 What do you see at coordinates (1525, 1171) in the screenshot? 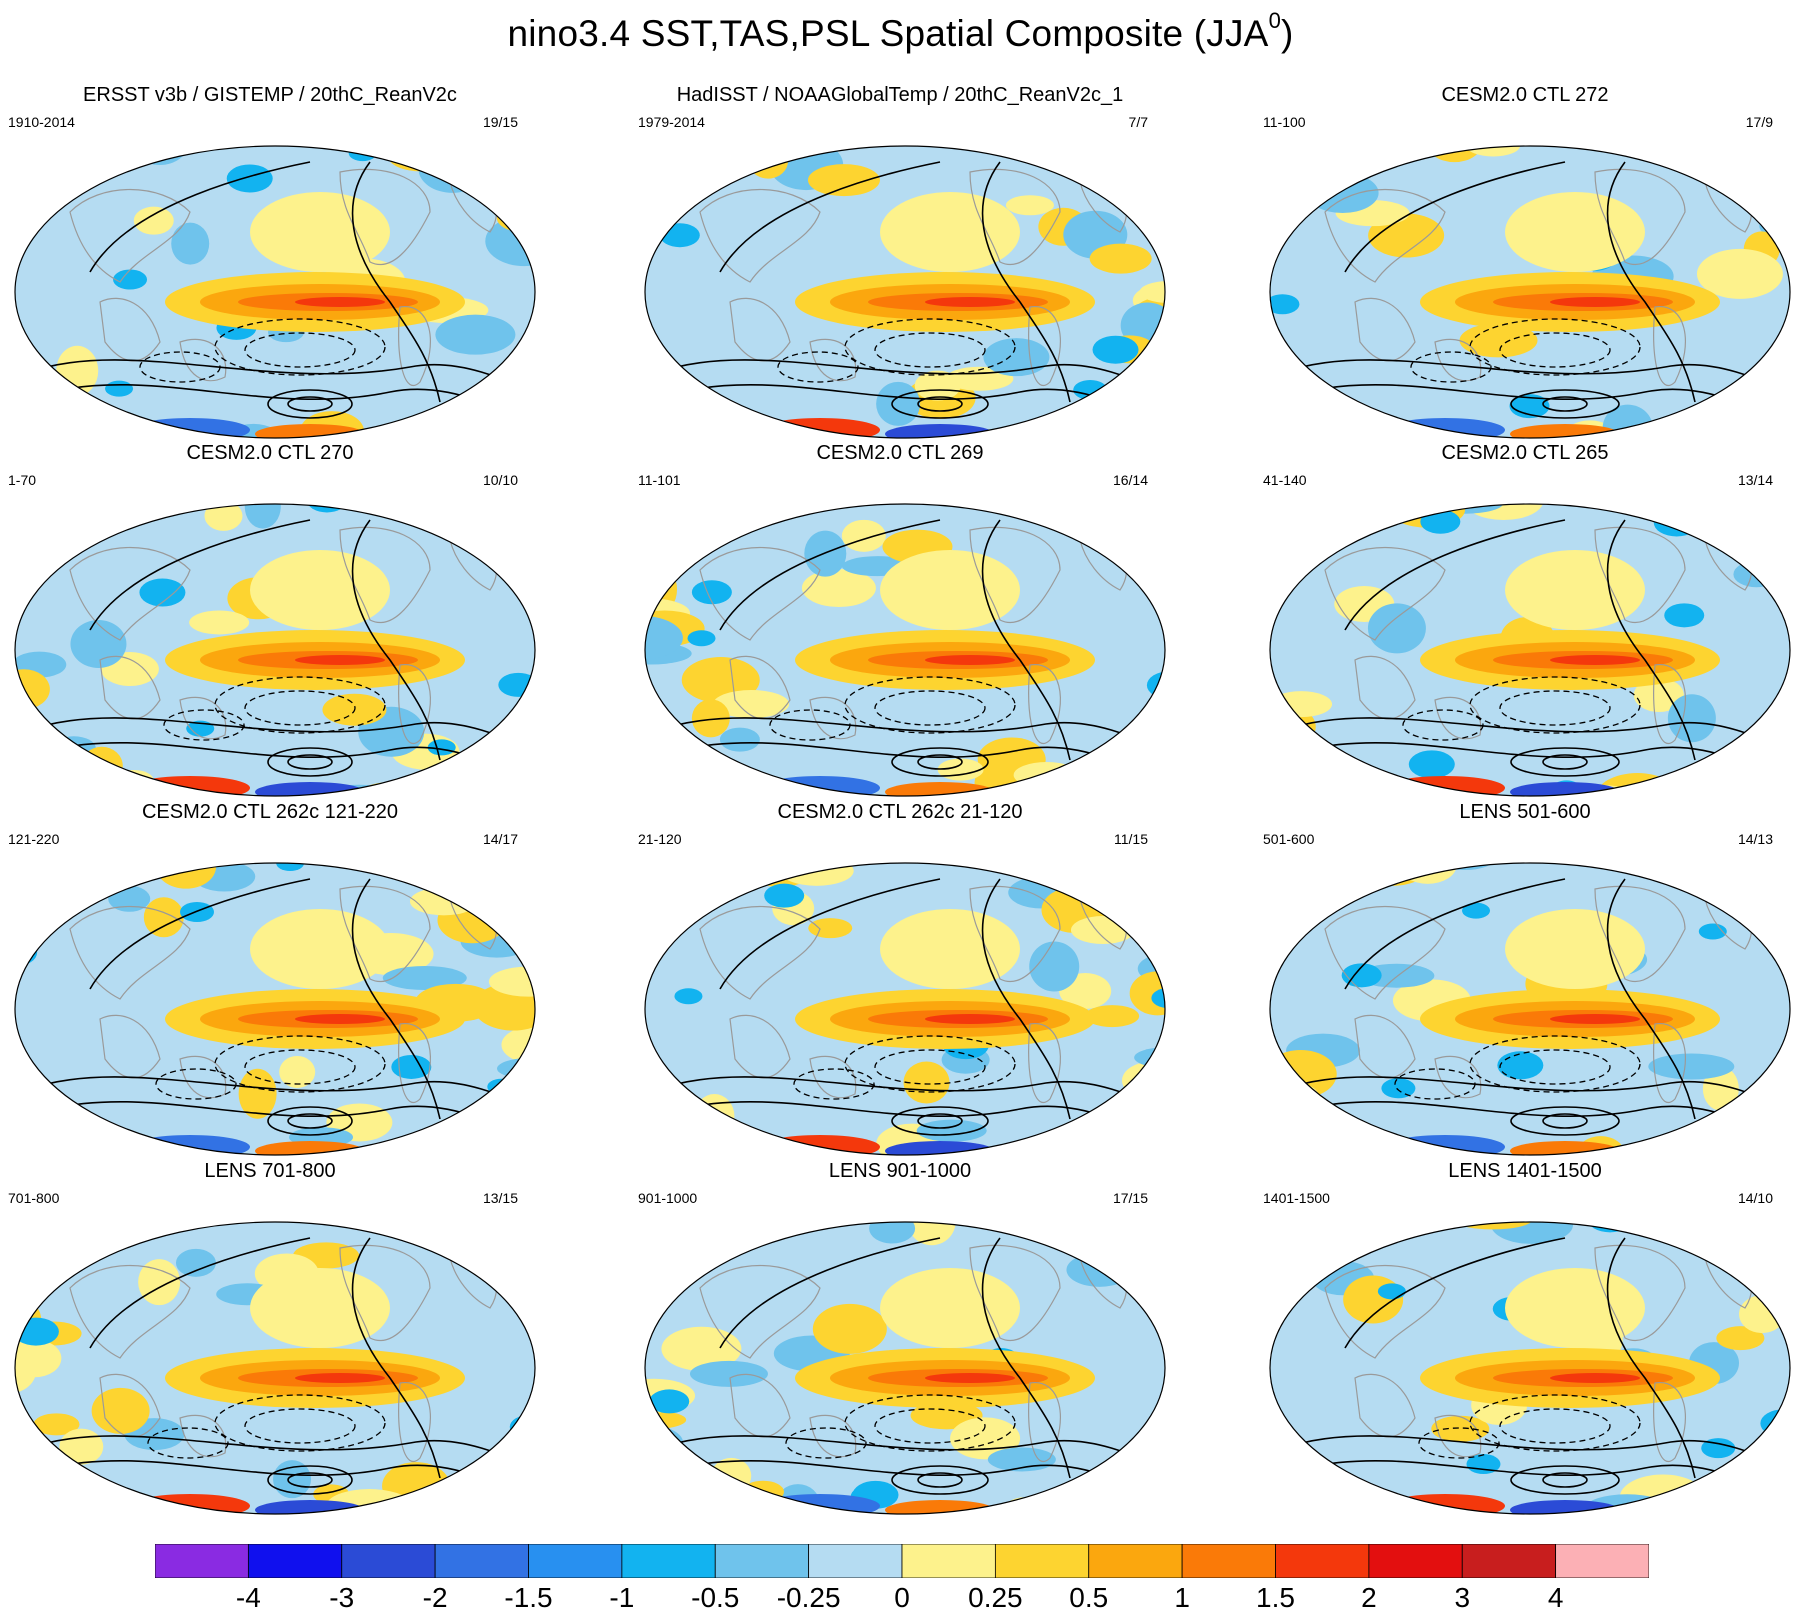
I see `panel-title: LENS 1401-1500` at bounding box center [1525, 1171].